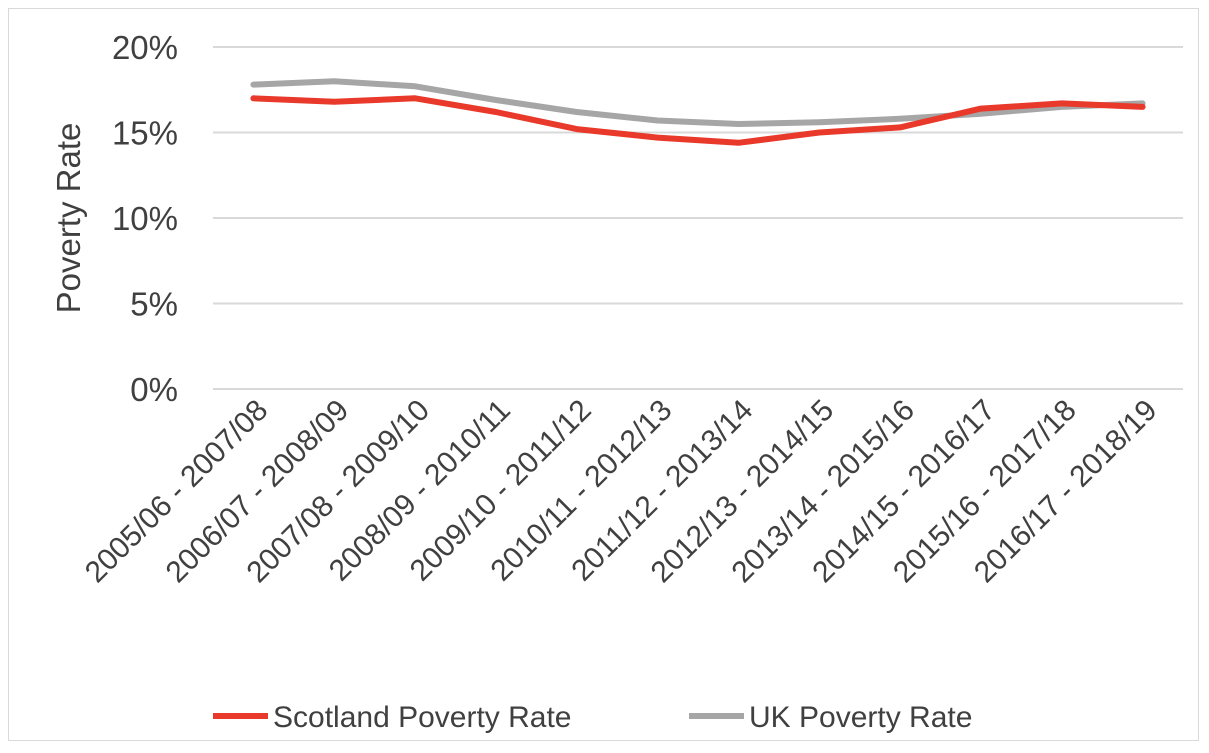 The image size is (1209, 753). I want to click on series-lines, so click(698, 112).